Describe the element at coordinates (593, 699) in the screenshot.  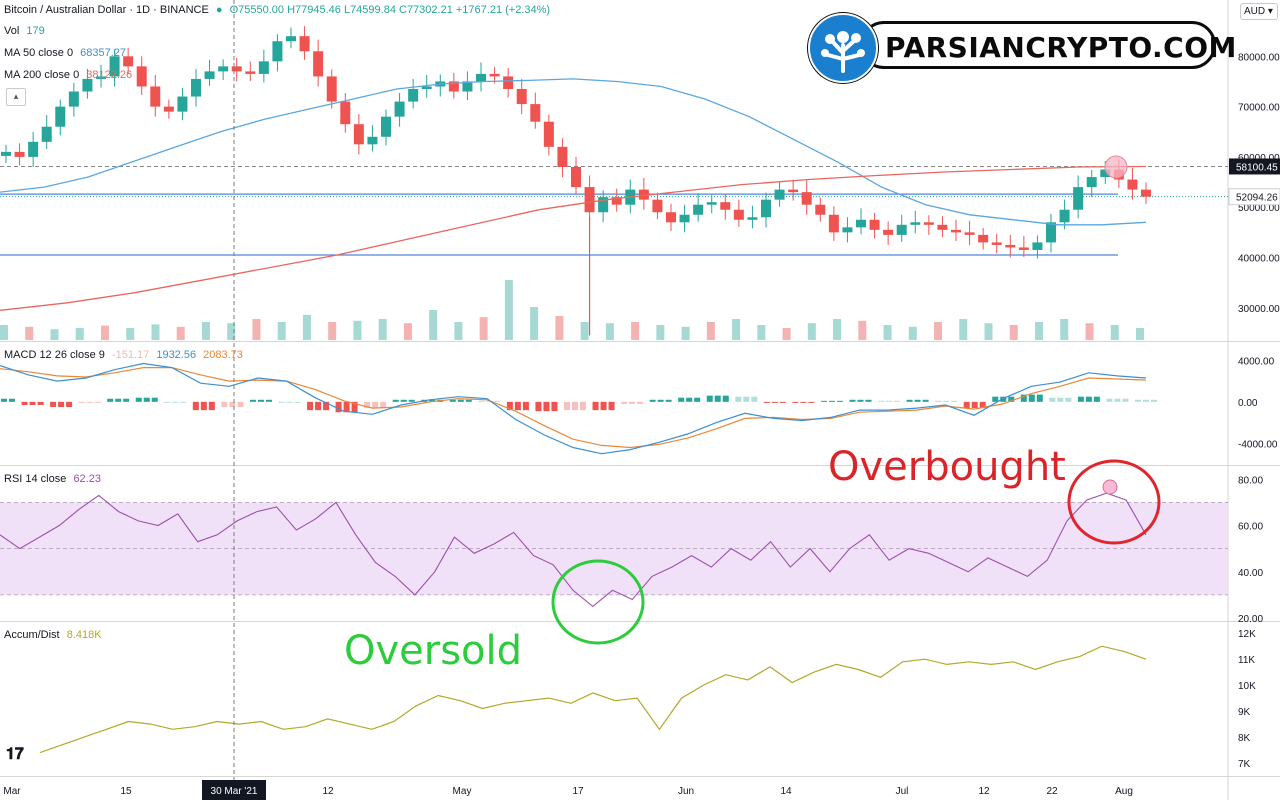
I see `ad-line` at that location.